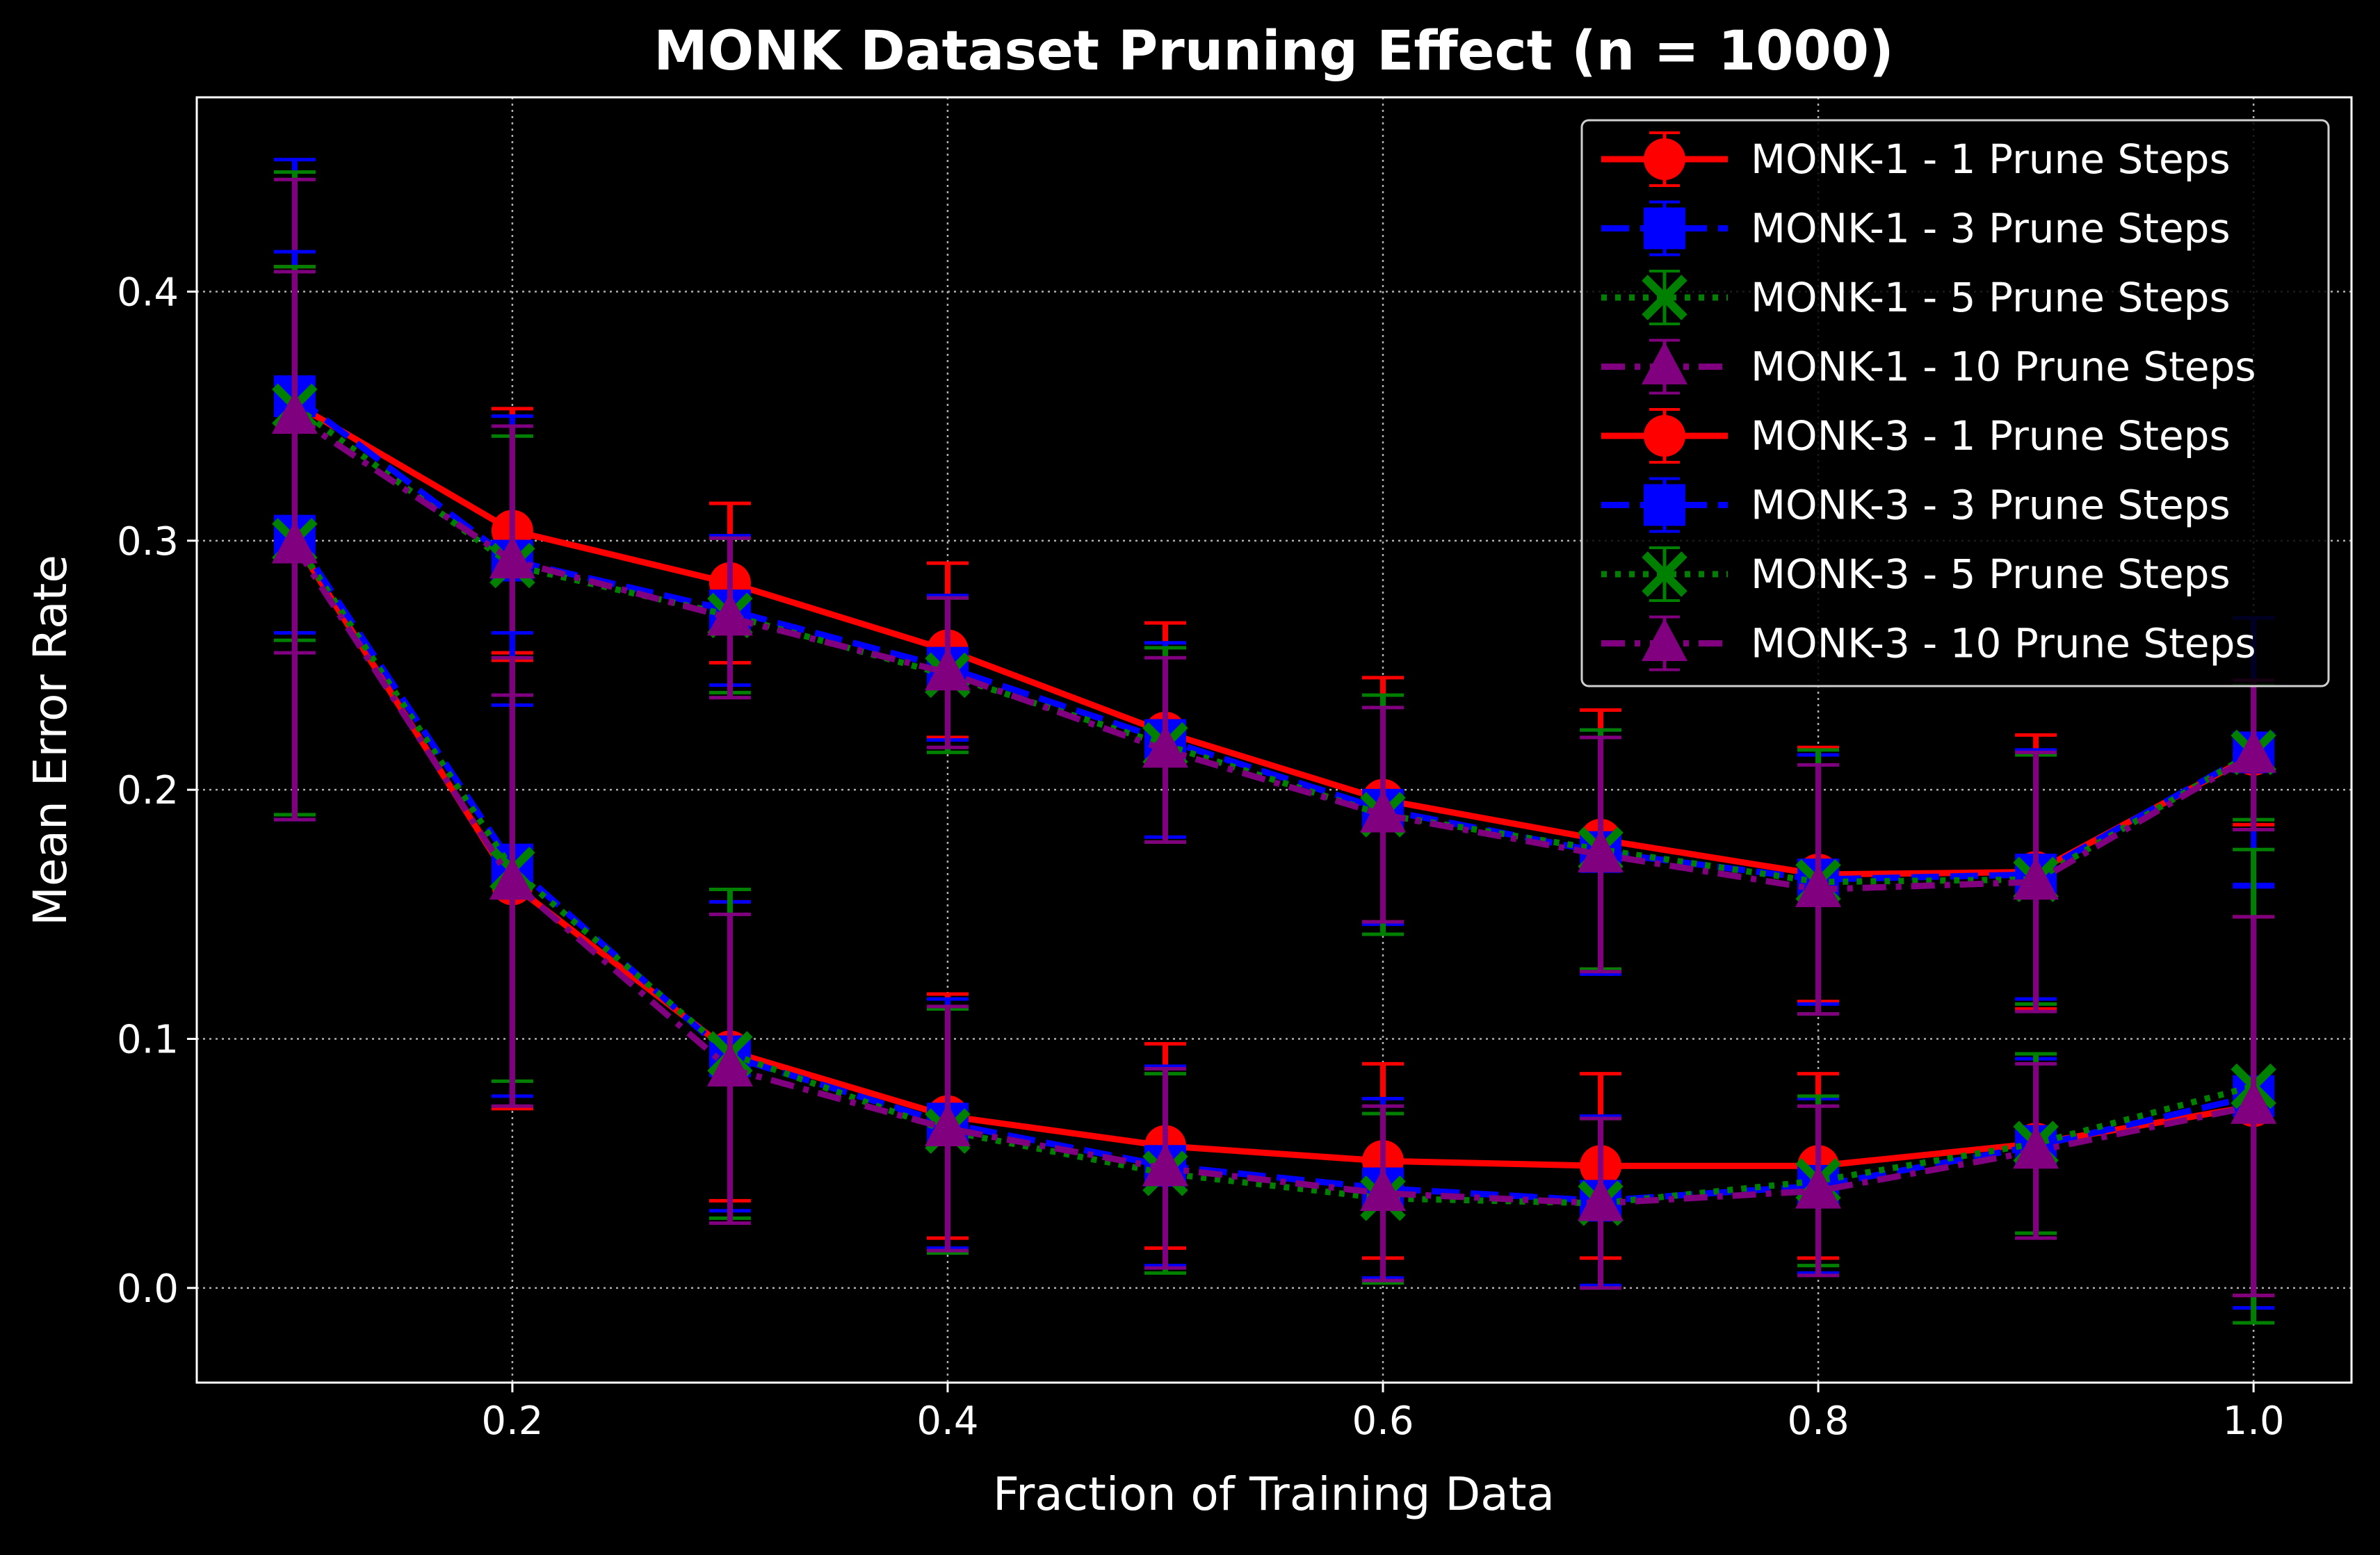 This screenshot has width=2380, height=1555. I want to click on legend-label: MONK-3 - 10 Prune Steps, so click(2003, 643).